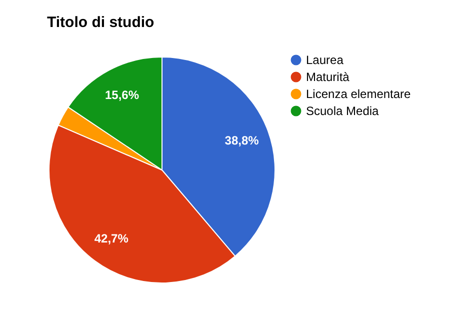 The width and height of the screenshot is (463, 320). I want to click on data-label: 15,6%, so click(122, 95).